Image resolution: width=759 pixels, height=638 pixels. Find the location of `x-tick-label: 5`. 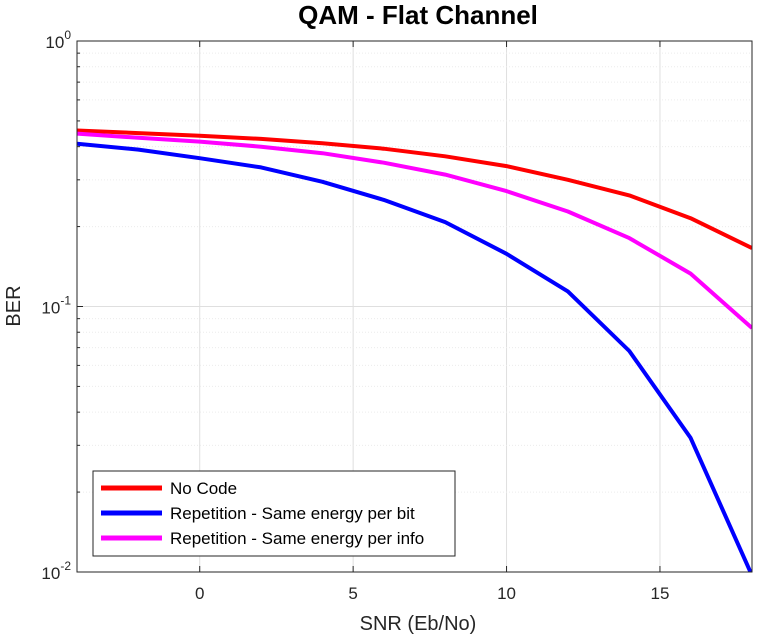

x-tick-label: 5 is located at coordinates (352, 593).